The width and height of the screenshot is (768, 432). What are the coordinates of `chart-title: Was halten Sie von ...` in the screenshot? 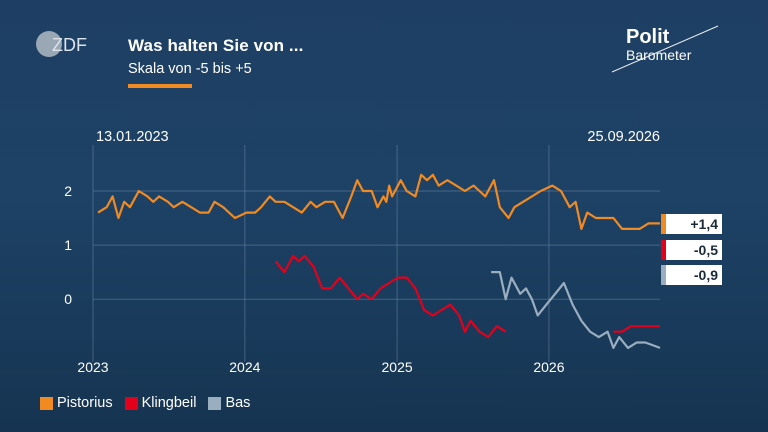 It's located at (216, 45).